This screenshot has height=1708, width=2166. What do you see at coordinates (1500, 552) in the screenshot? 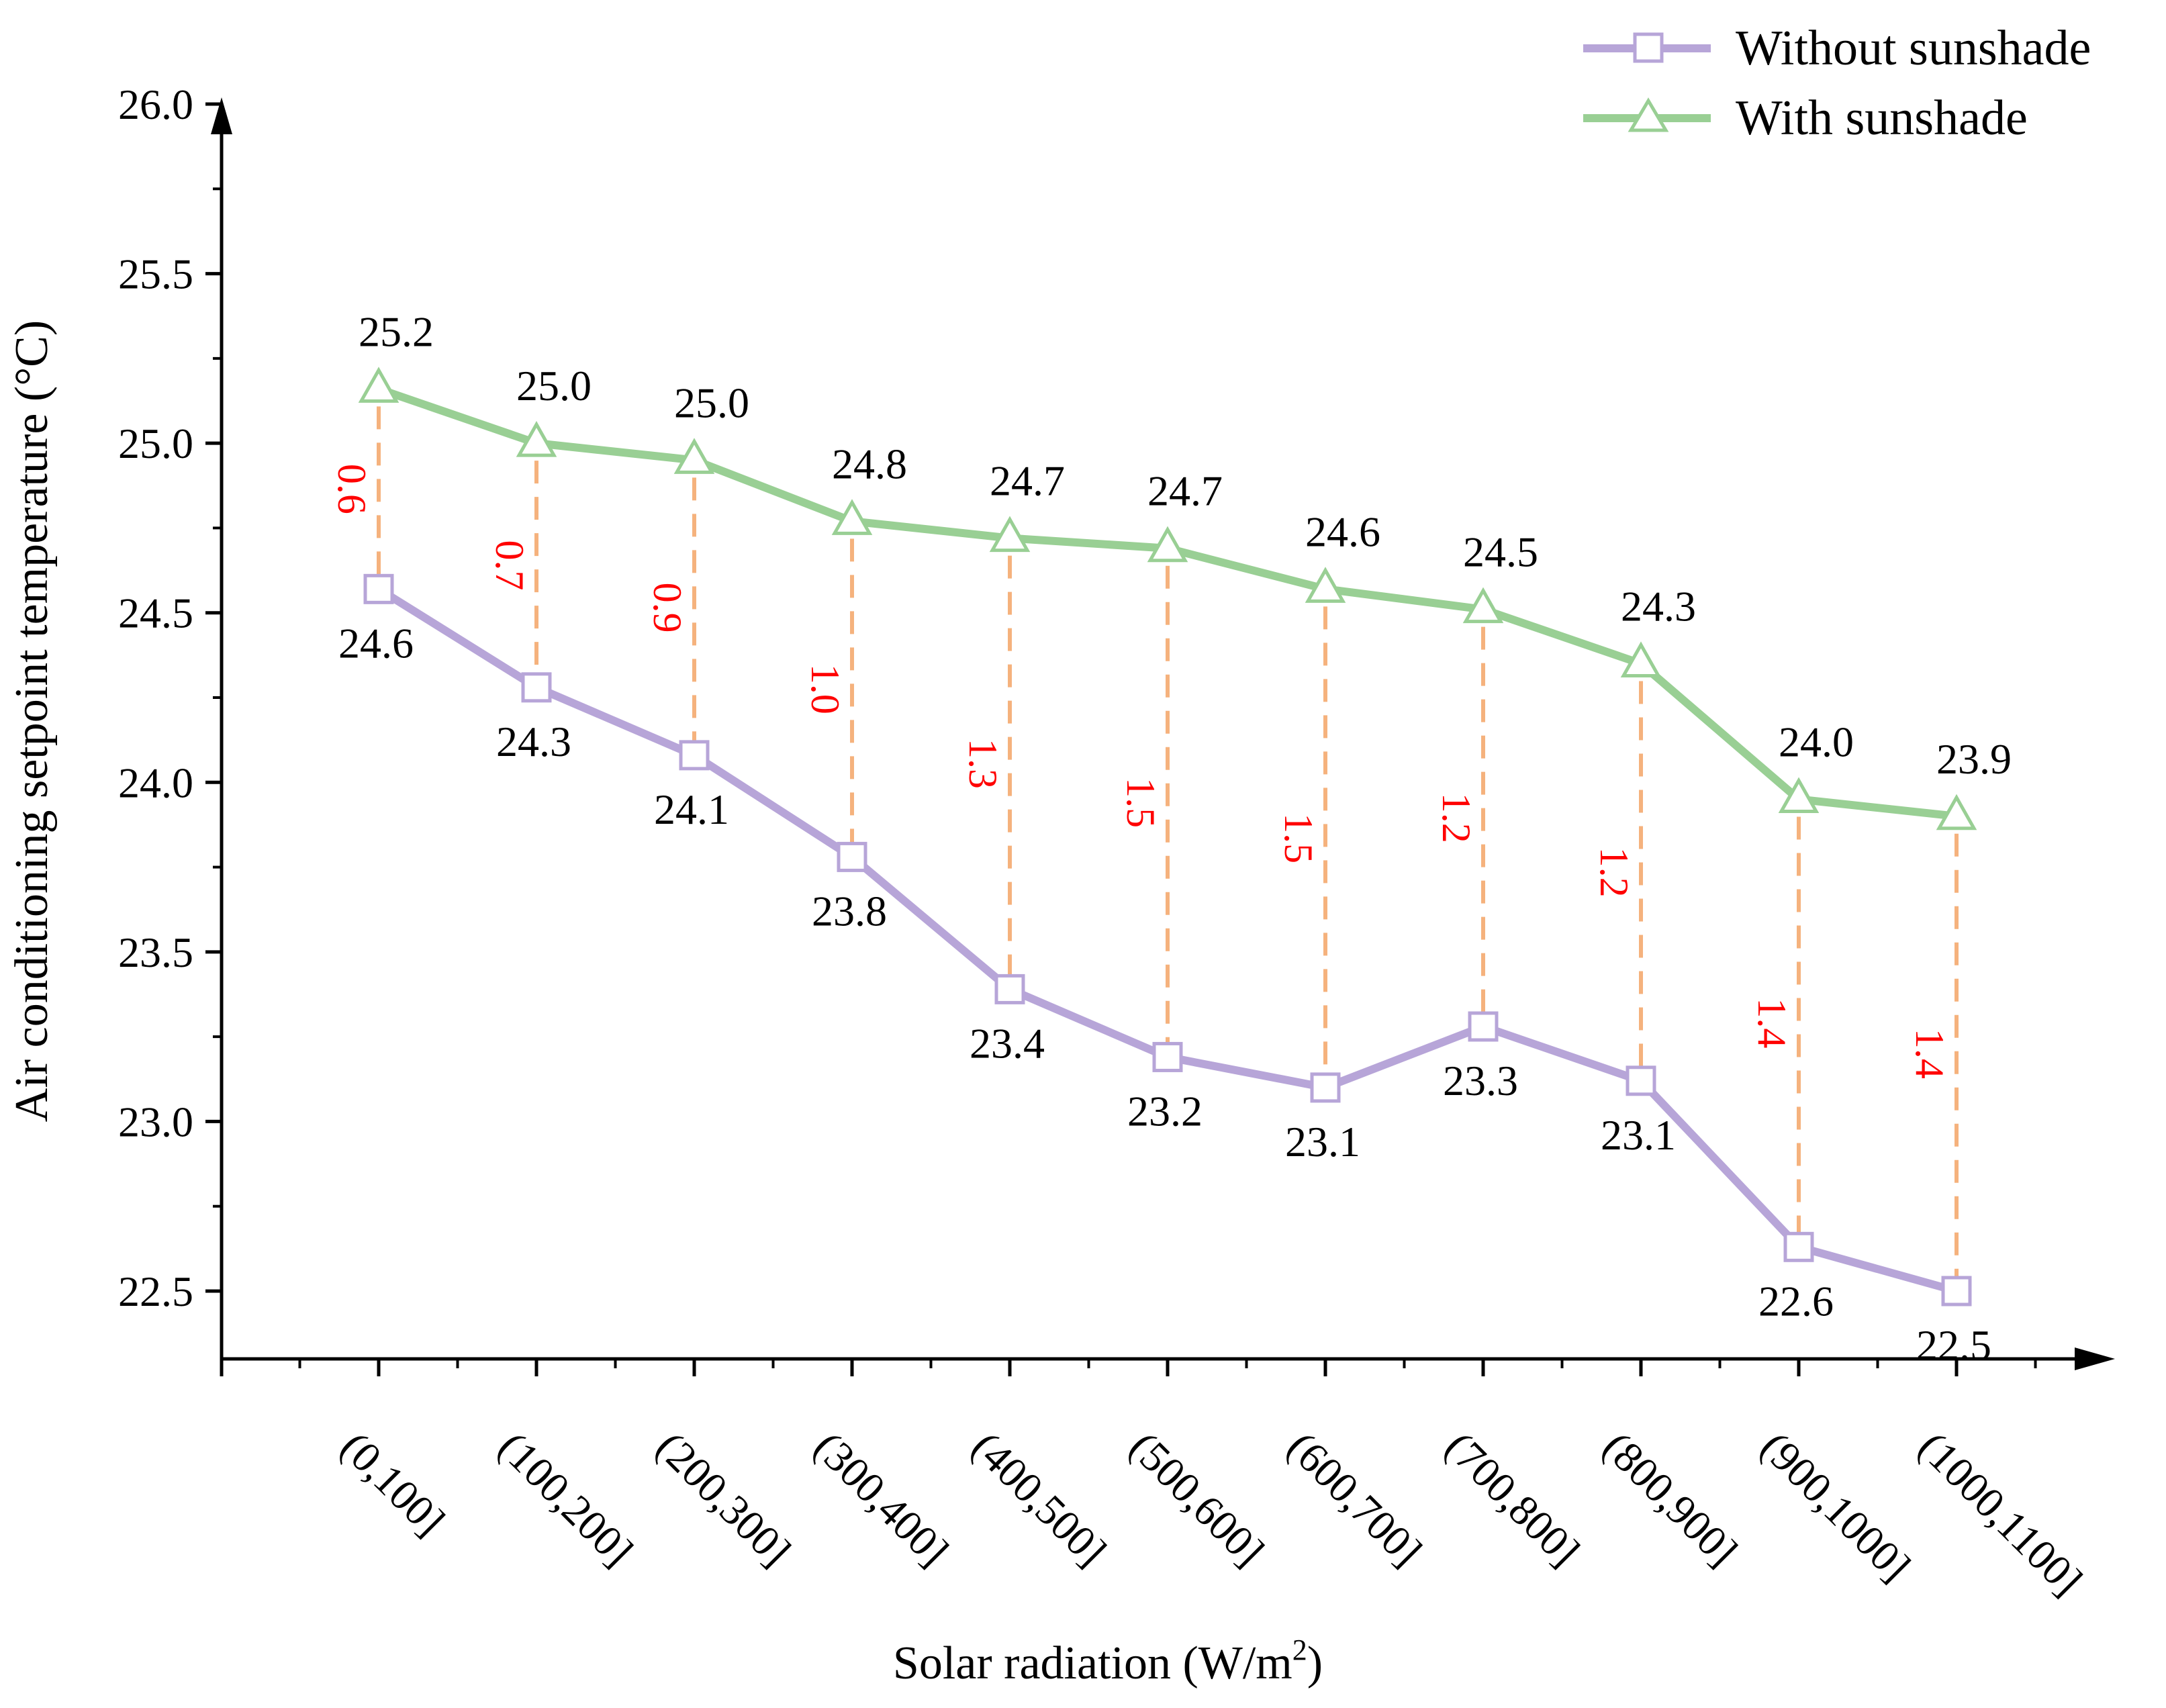
I see `data-label-with-sunshade: 24.5` at bounding box center [1500, 552].